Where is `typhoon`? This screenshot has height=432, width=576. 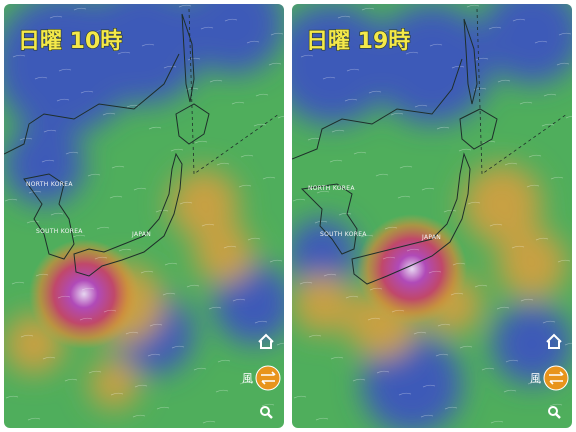 typhoon is located at coordinates (412, 269).